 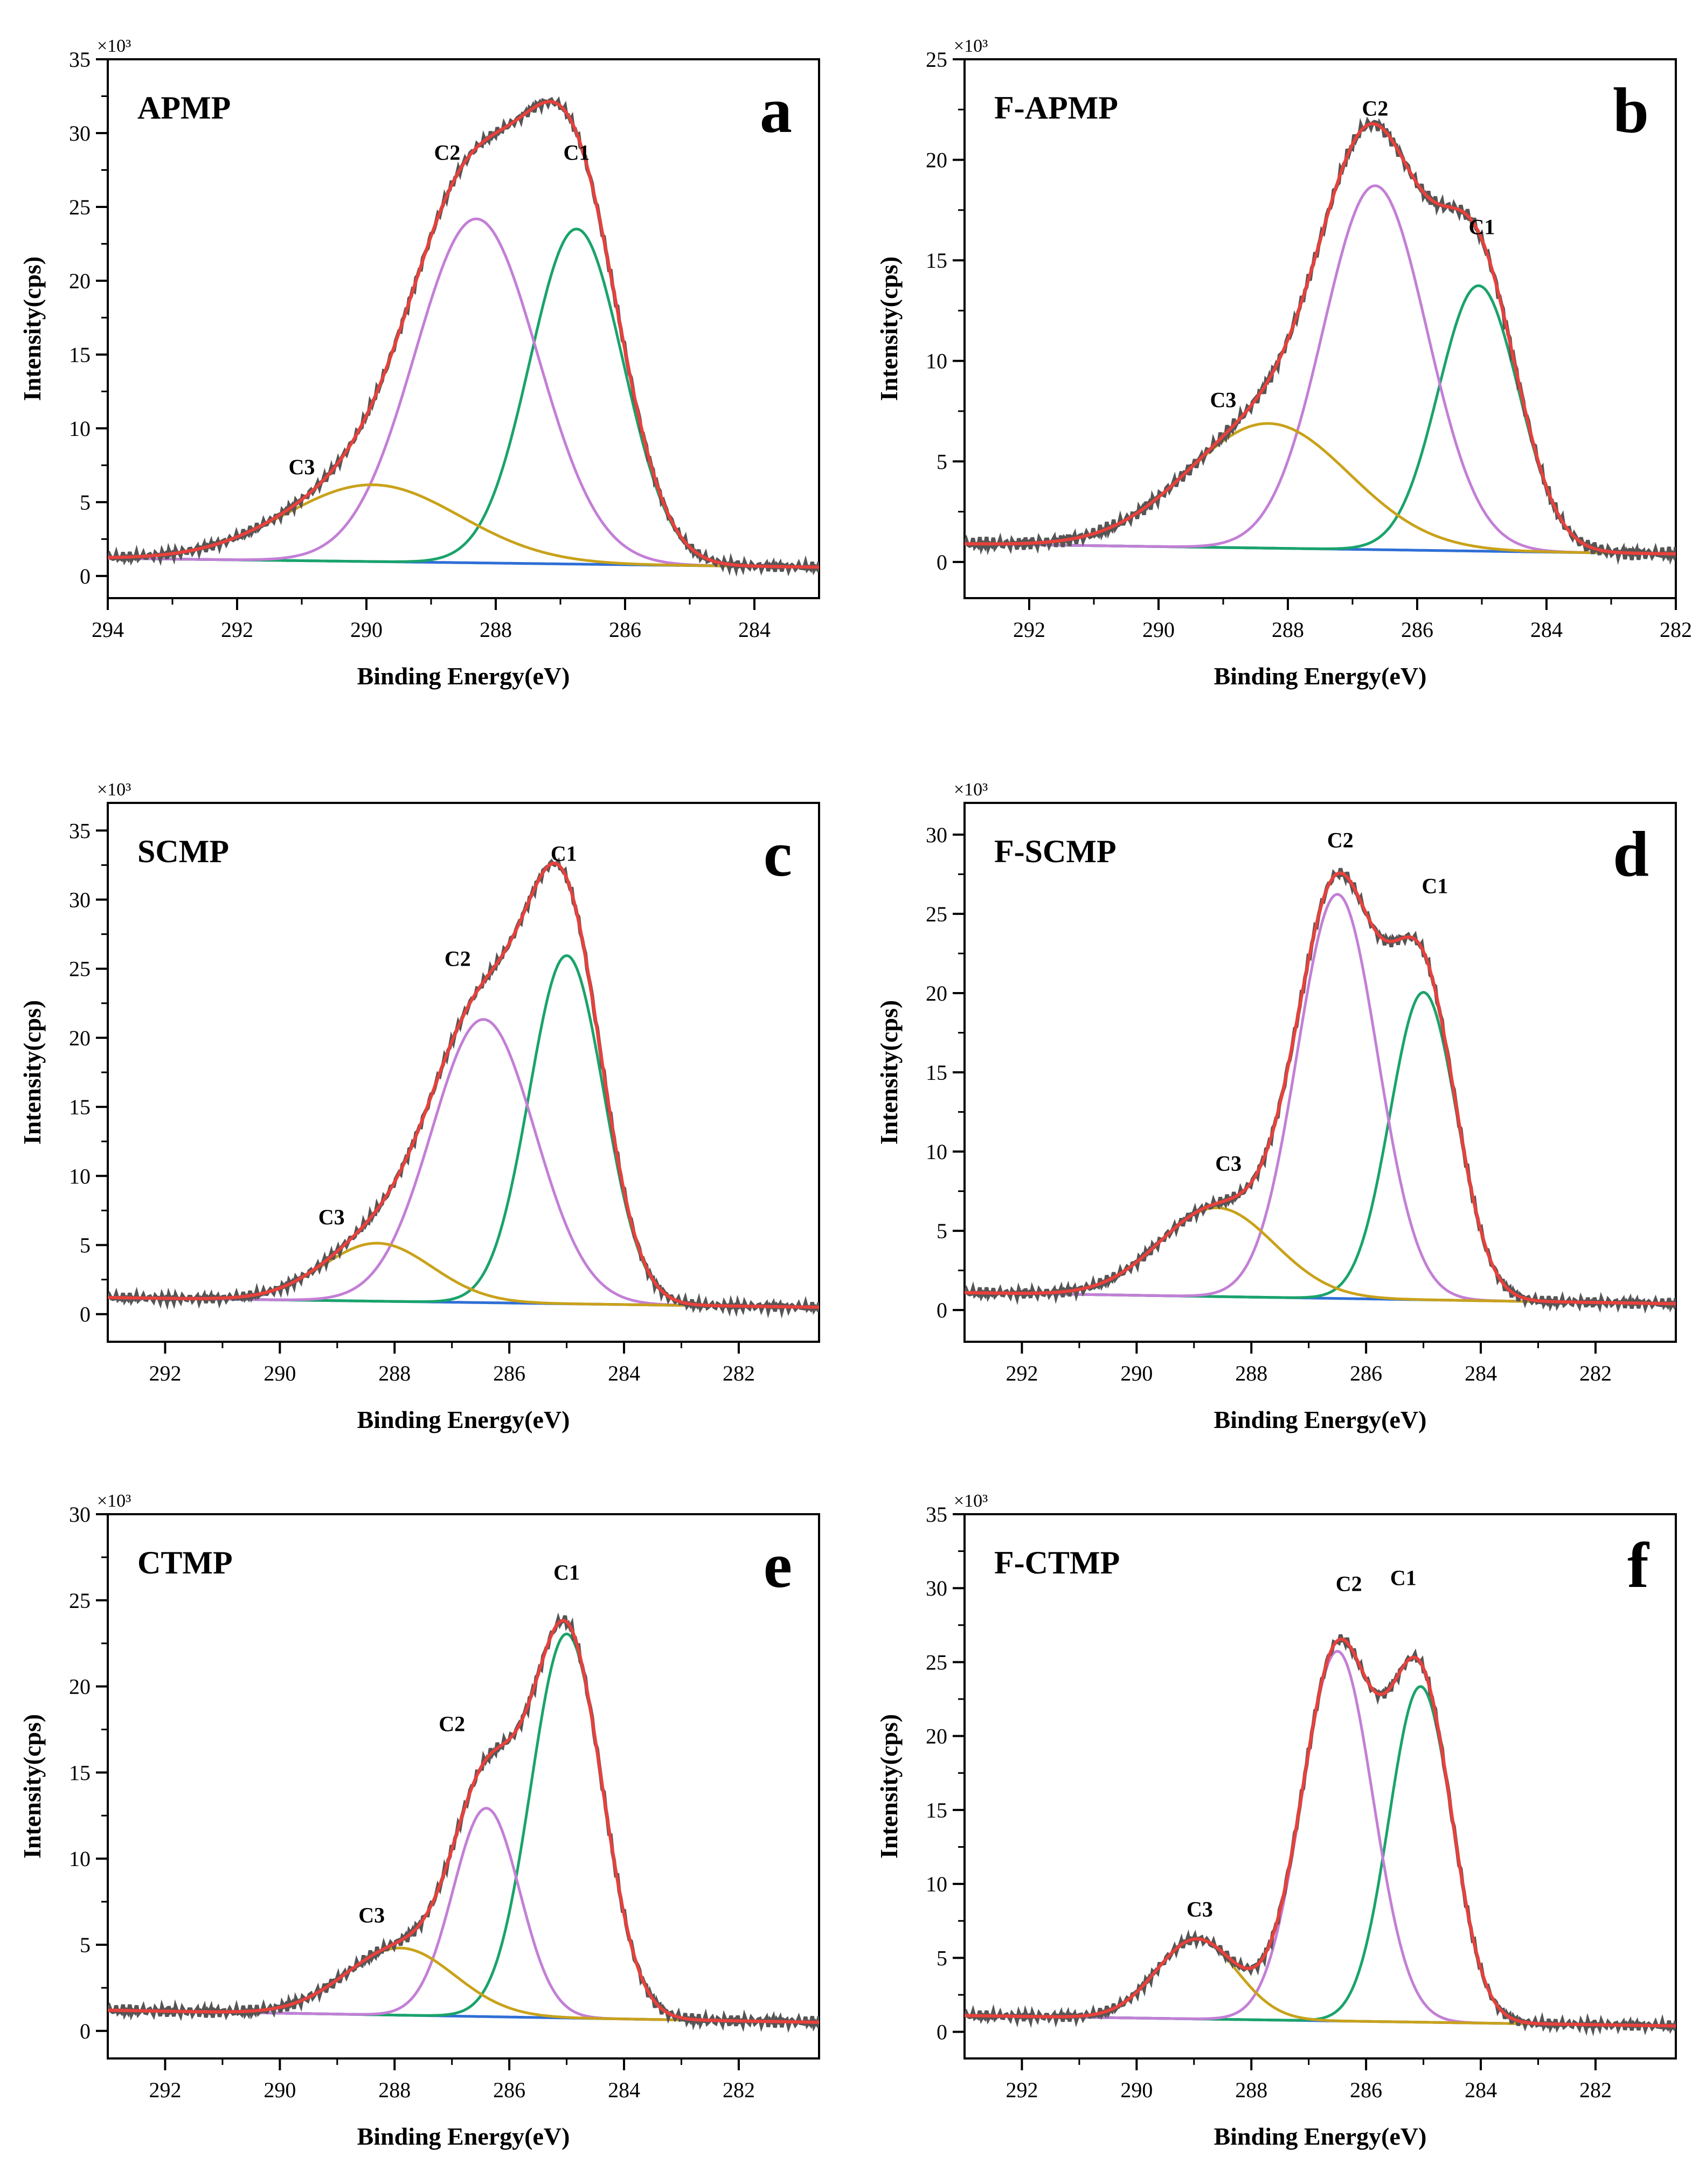 What do you see at coordinates (464, 526) in the screenshot?
I see `component-c3-line` at bounding box center [464, 526].